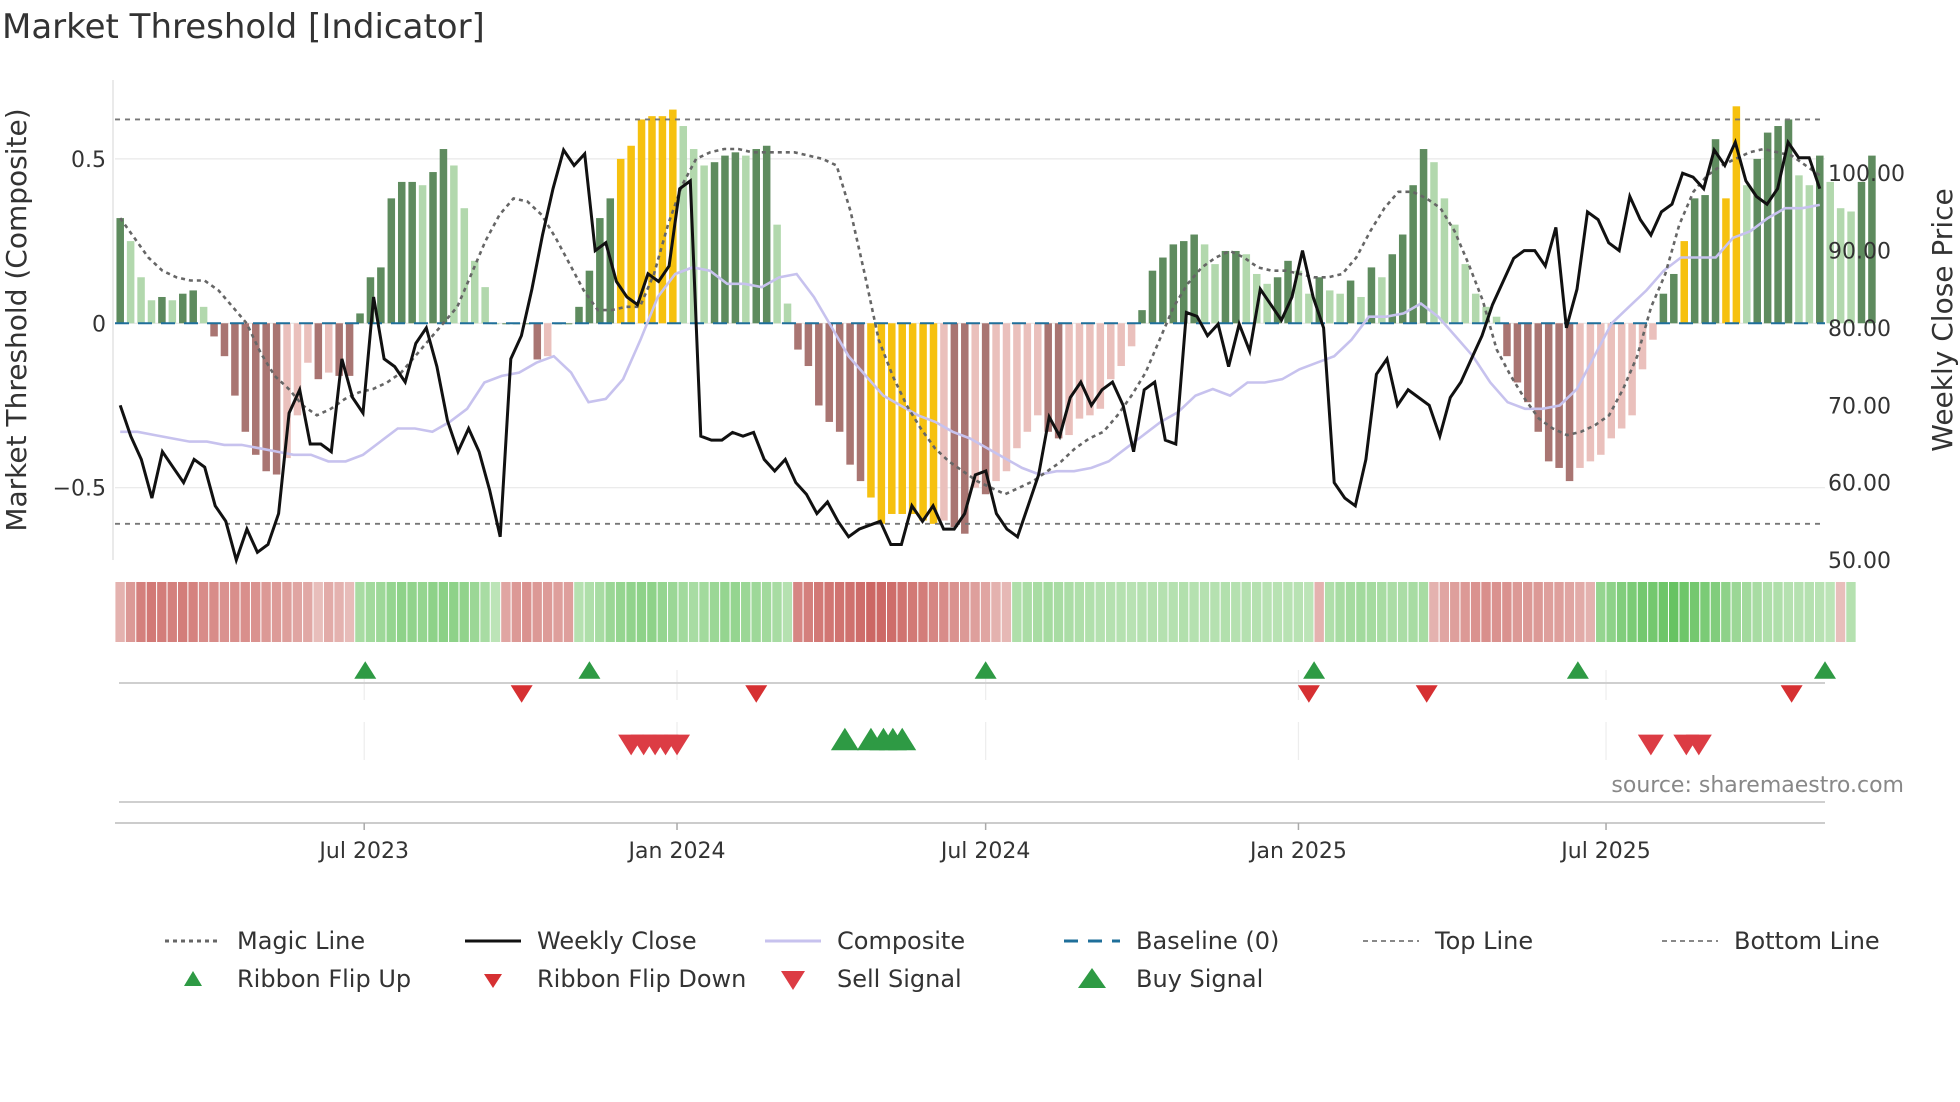  Describe the element at coordinates (1757, 785) in the screenshot. I see `source-note: source: sharemaestro.com` at that location.